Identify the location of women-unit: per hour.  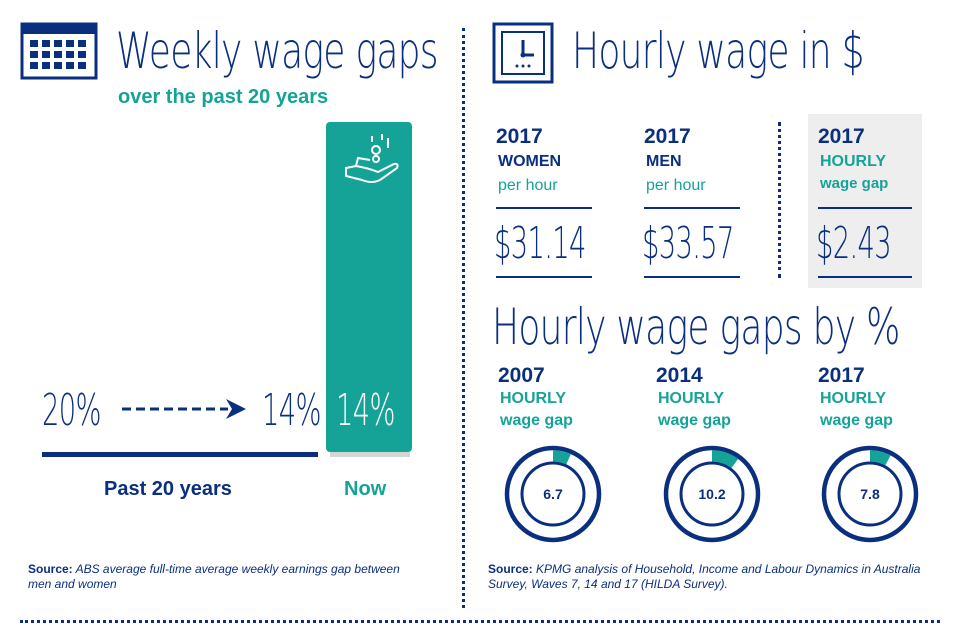
(528, 185).